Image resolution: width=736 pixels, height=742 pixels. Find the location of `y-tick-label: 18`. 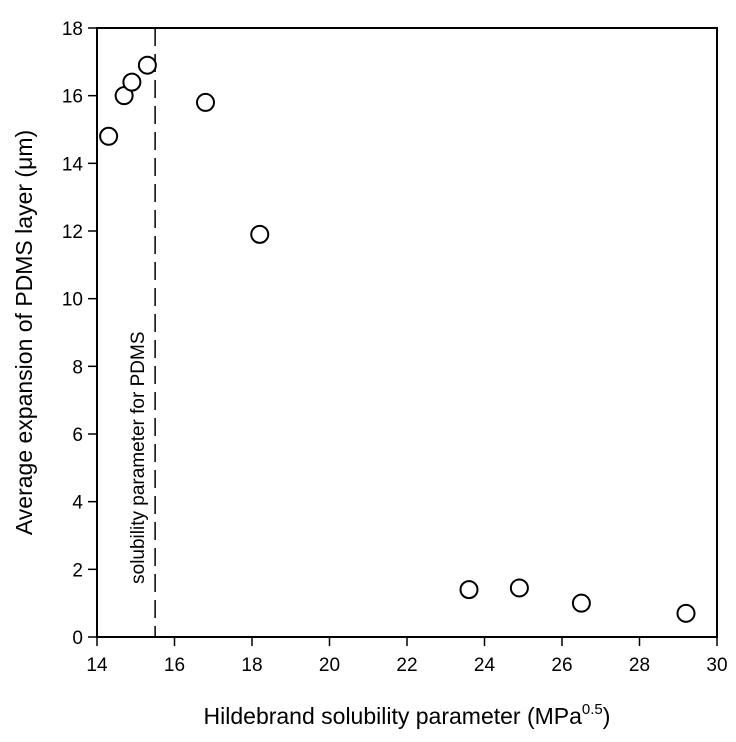

y-tick-label: 18 is located at coordinates (72, 29).